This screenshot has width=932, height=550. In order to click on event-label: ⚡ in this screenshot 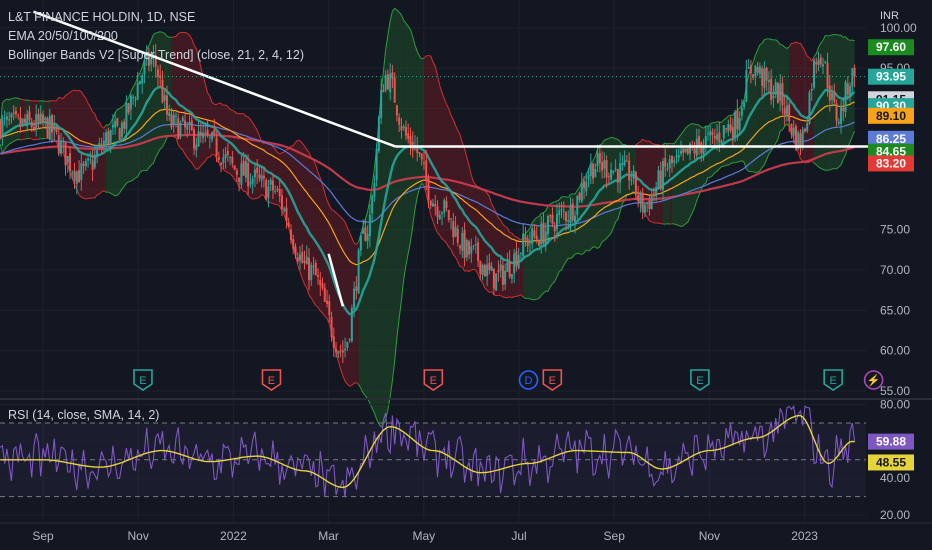, I will do `click(874, 380)`.